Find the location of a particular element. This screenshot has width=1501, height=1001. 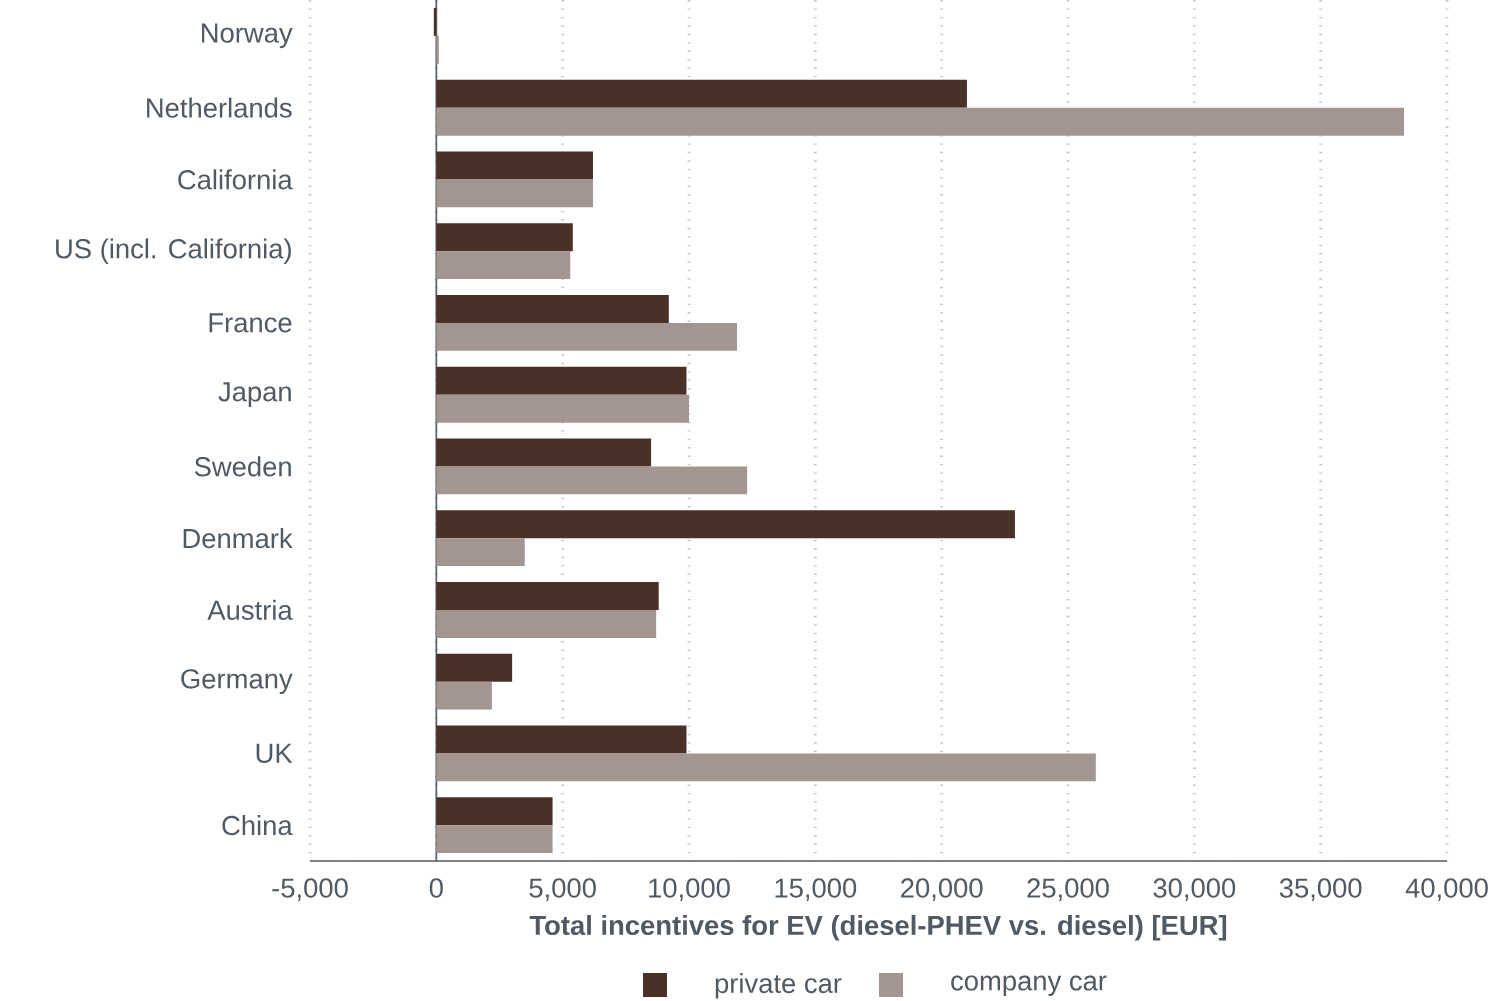

y-tick-label: China is located at coordinates (257, 825).